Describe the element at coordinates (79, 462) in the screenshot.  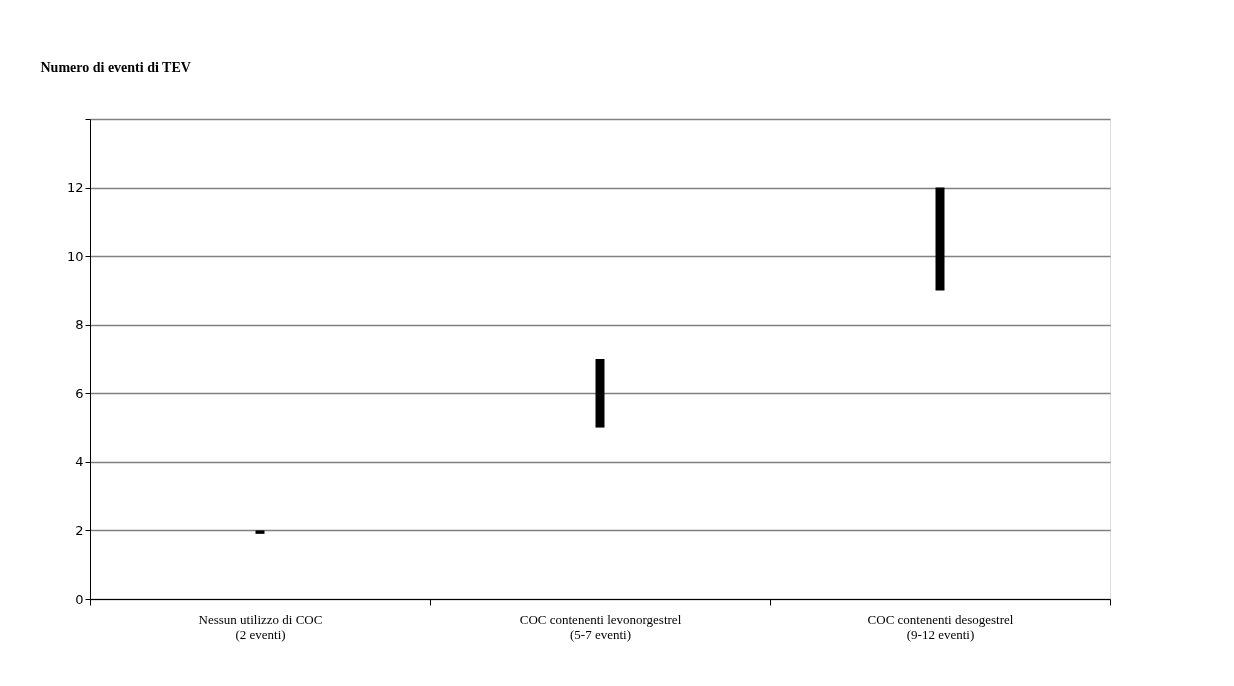
I see `y-tick-label: 4` at that location.